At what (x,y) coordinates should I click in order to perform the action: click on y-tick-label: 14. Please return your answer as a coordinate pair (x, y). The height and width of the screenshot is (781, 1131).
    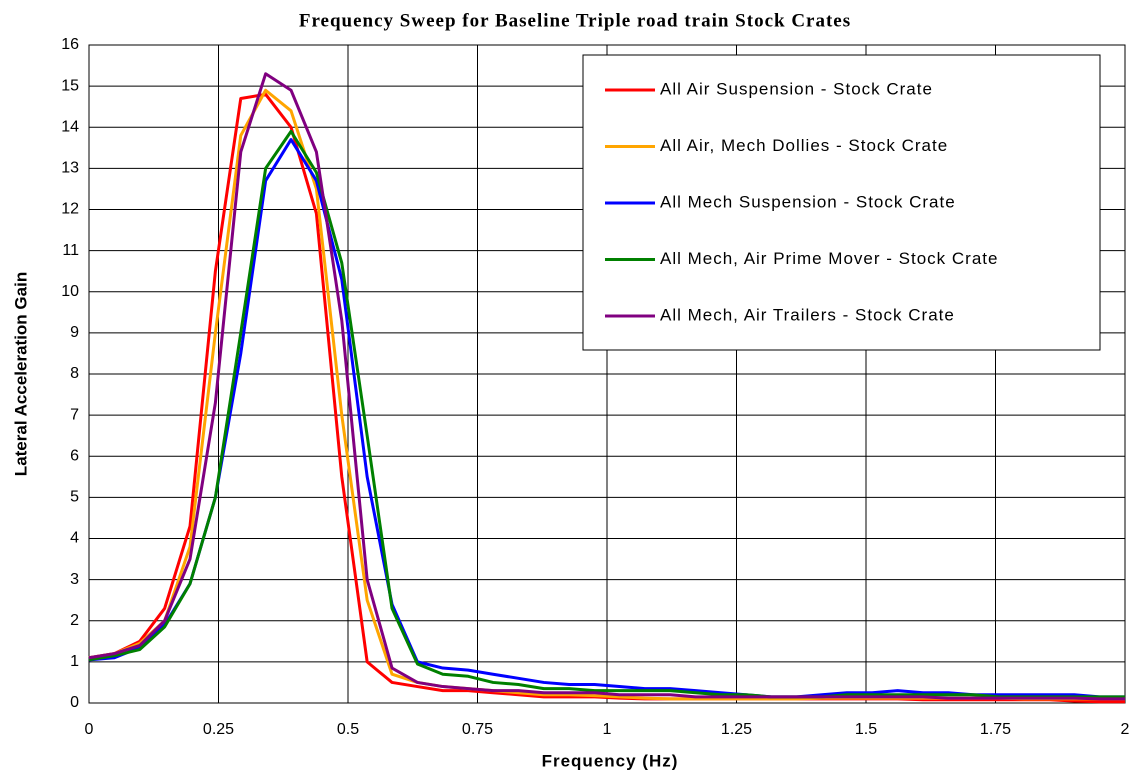
    Looking at the image, I should click on (70, 126).